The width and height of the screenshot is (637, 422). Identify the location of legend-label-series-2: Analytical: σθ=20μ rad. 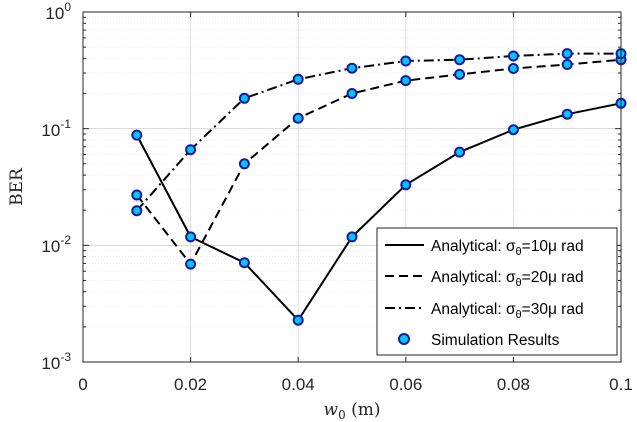
(507, 279).